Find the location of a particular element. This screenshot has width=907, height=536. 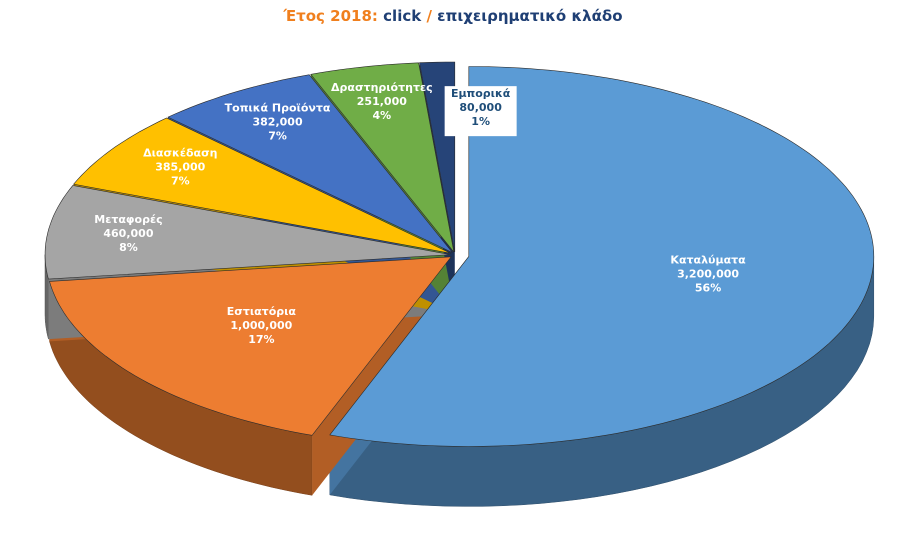

data-label: Δραστηριότητες 251,000 4% is located at coordinates (382, 101).